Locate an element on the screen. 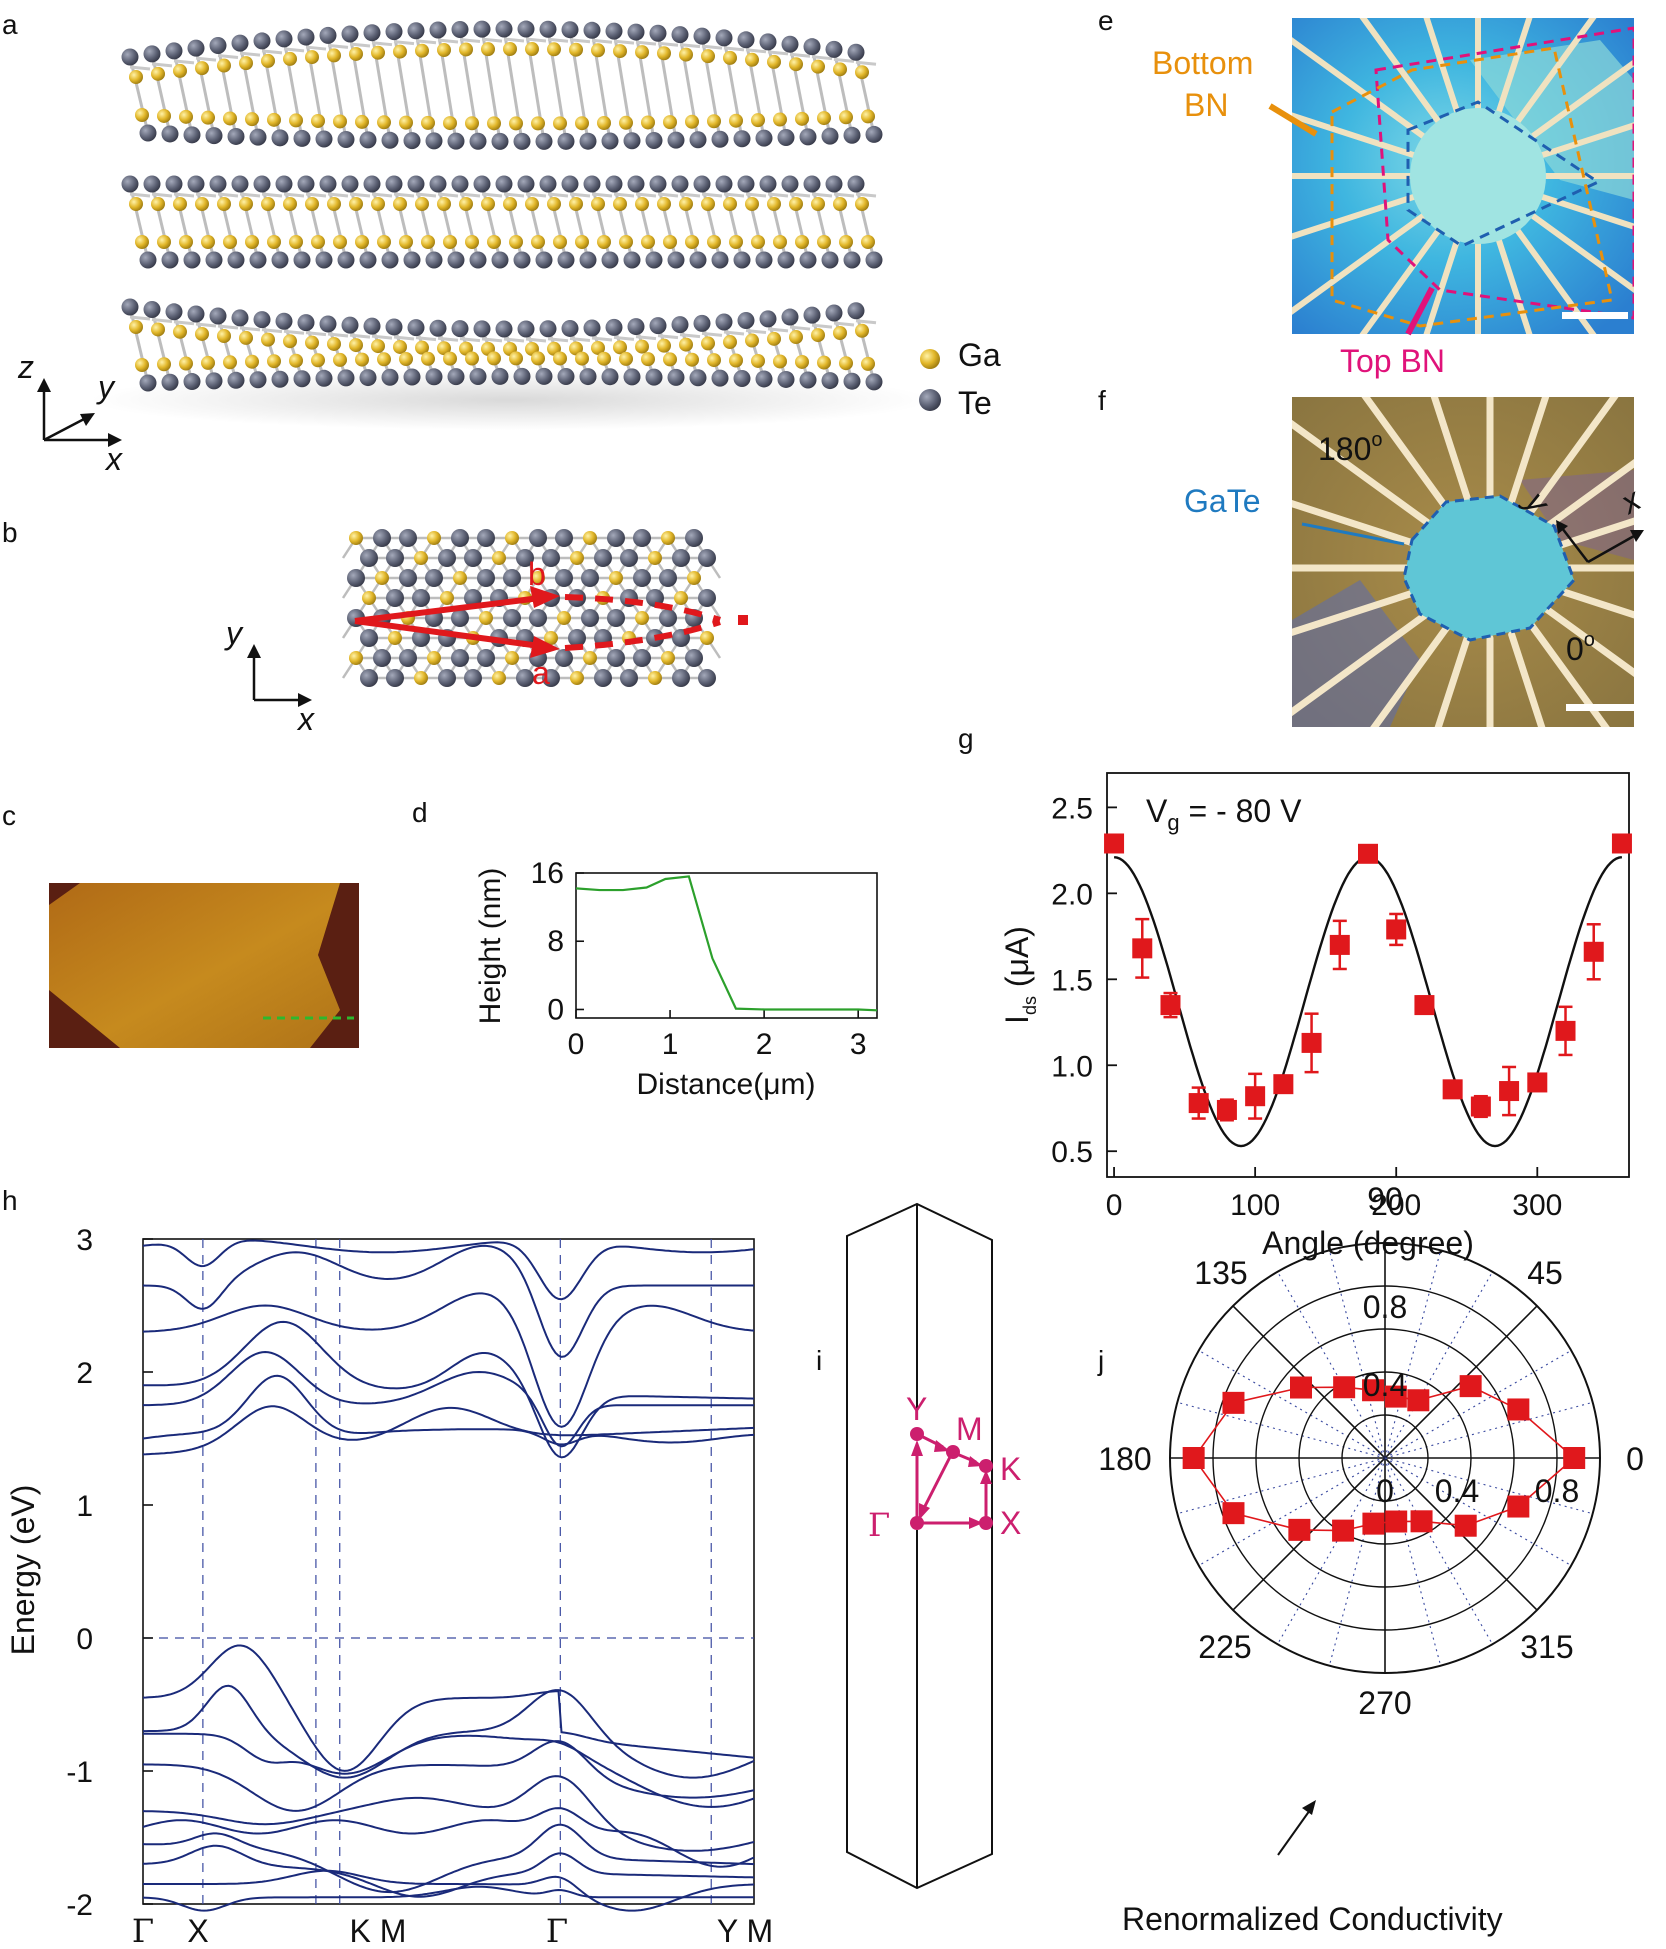 This screenshot has height=1949, width=1666. g-y-tick-label: 0.5 is located at coordinates (1072, 1152).